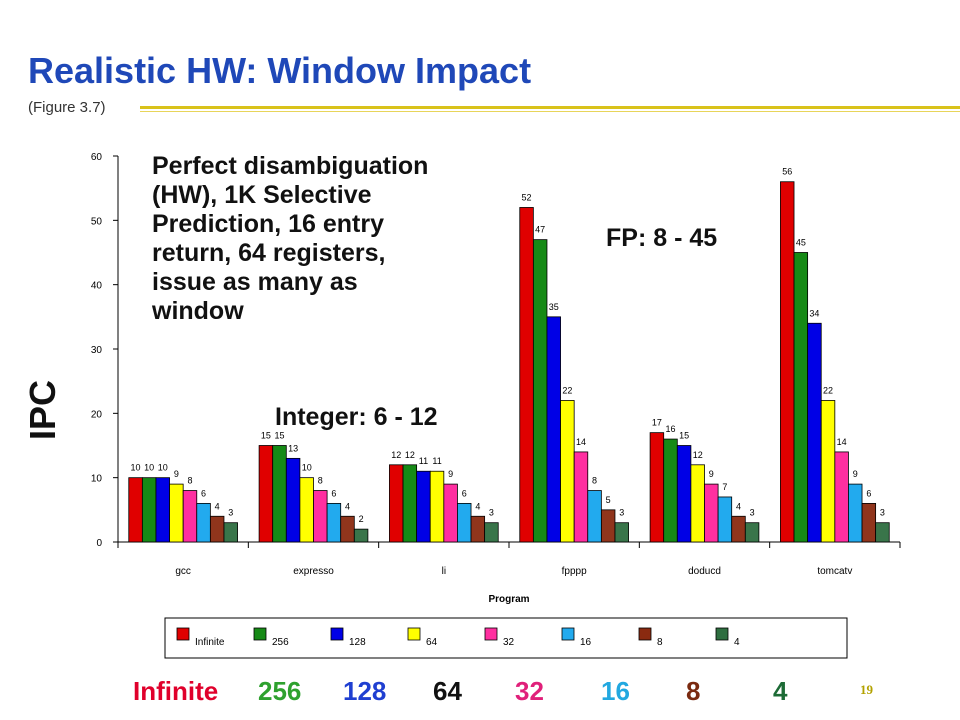  What do you see at coordinates (724, 487) in the screenshot?
I see `bar-value-label: 7` at bounding box center [724, 487].